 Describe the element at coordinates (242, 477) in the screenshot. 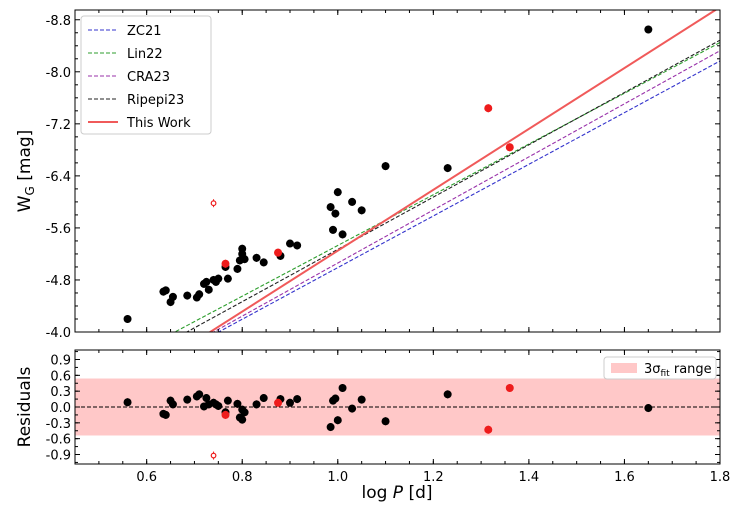

I see `x-tick-label: 0.8` at that location.